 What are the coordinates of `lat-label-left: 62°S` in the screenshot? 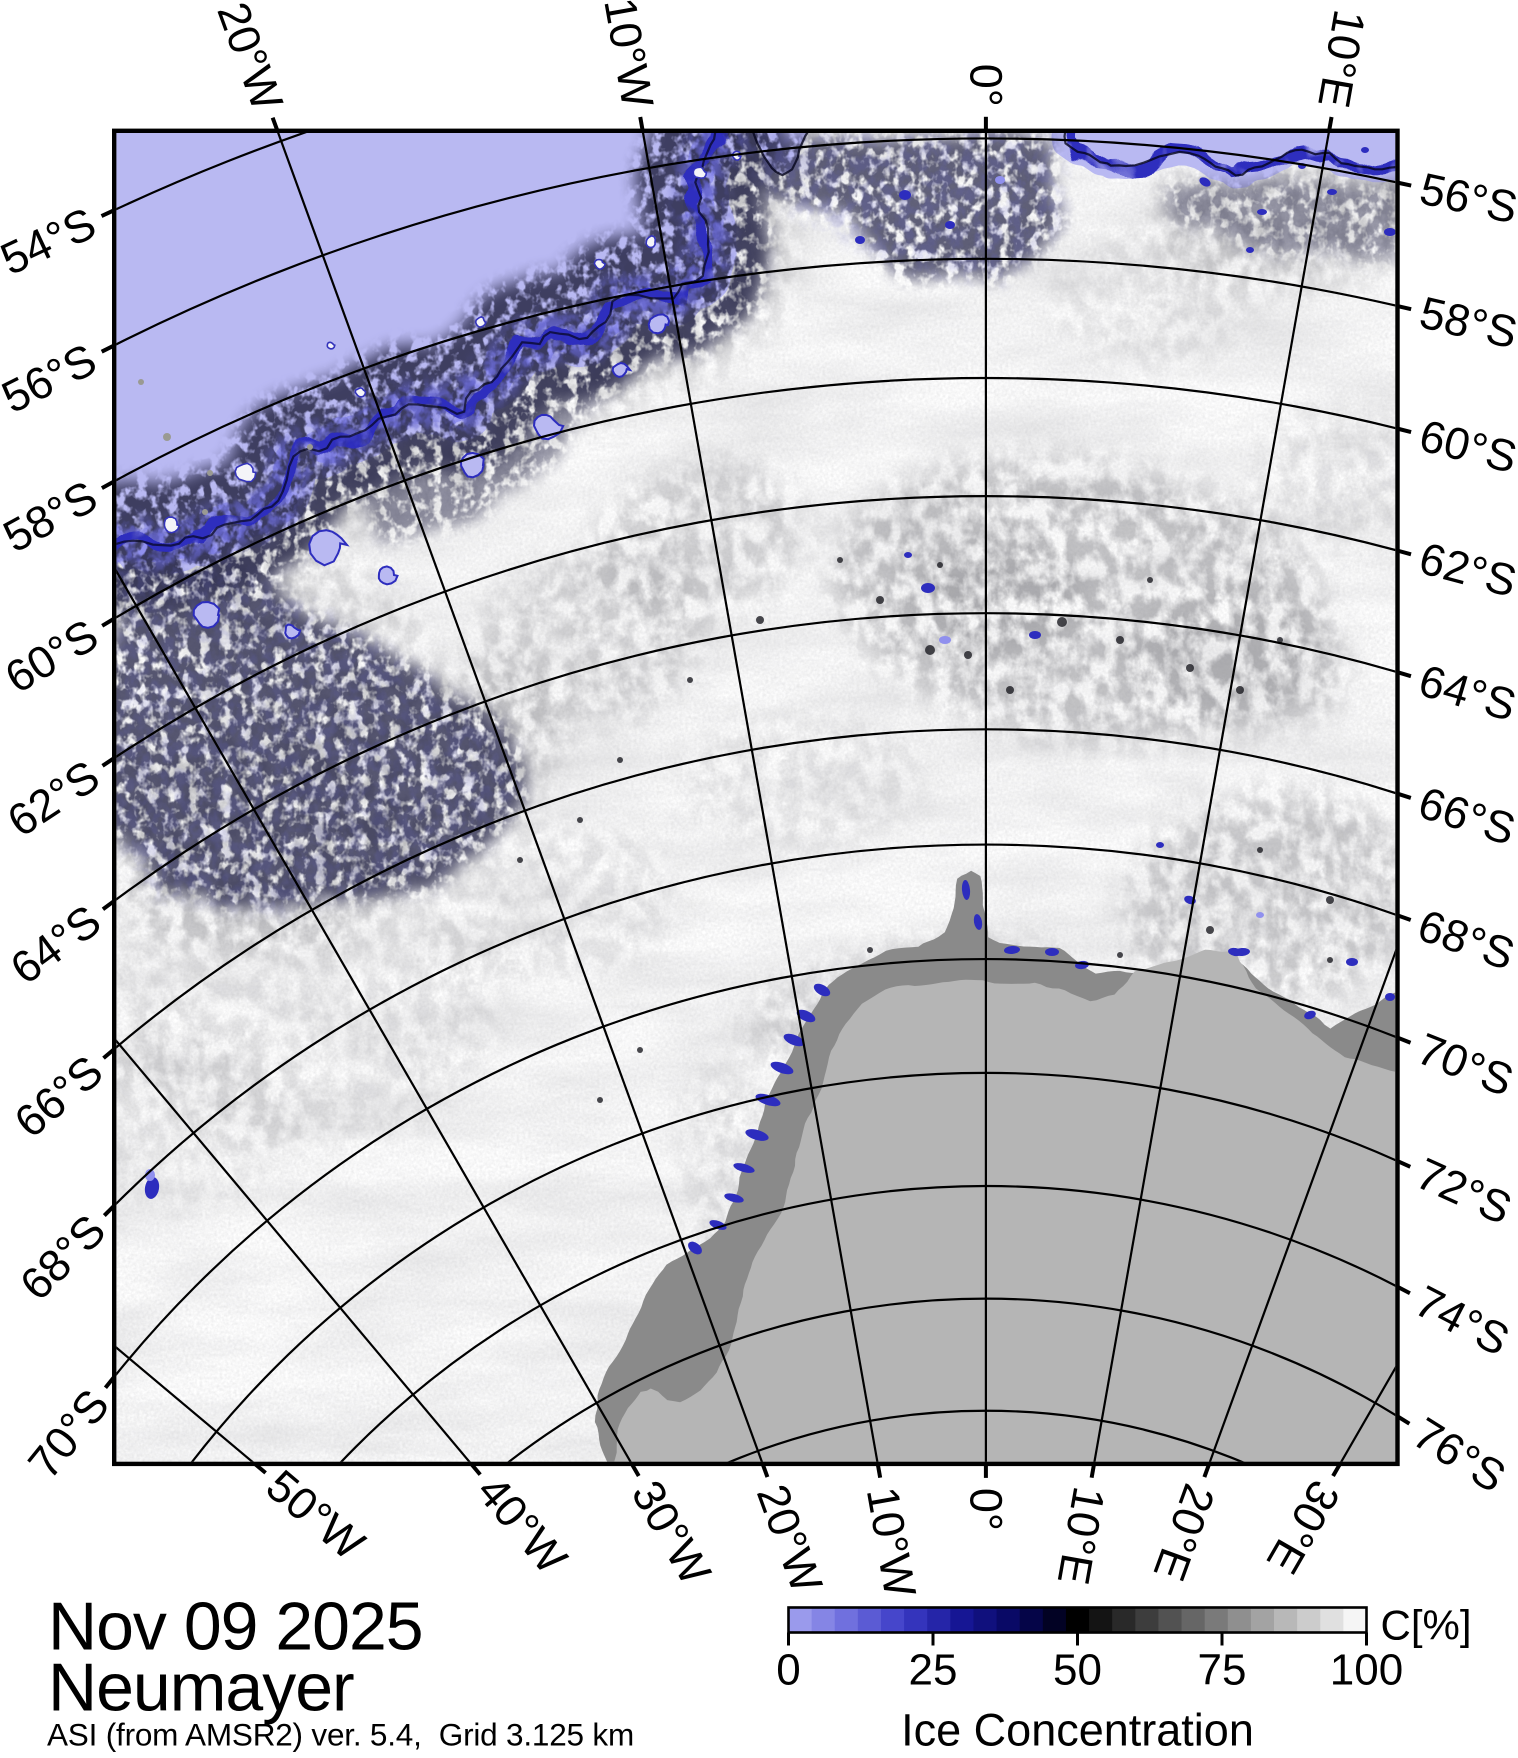 It's located at (54, 798).